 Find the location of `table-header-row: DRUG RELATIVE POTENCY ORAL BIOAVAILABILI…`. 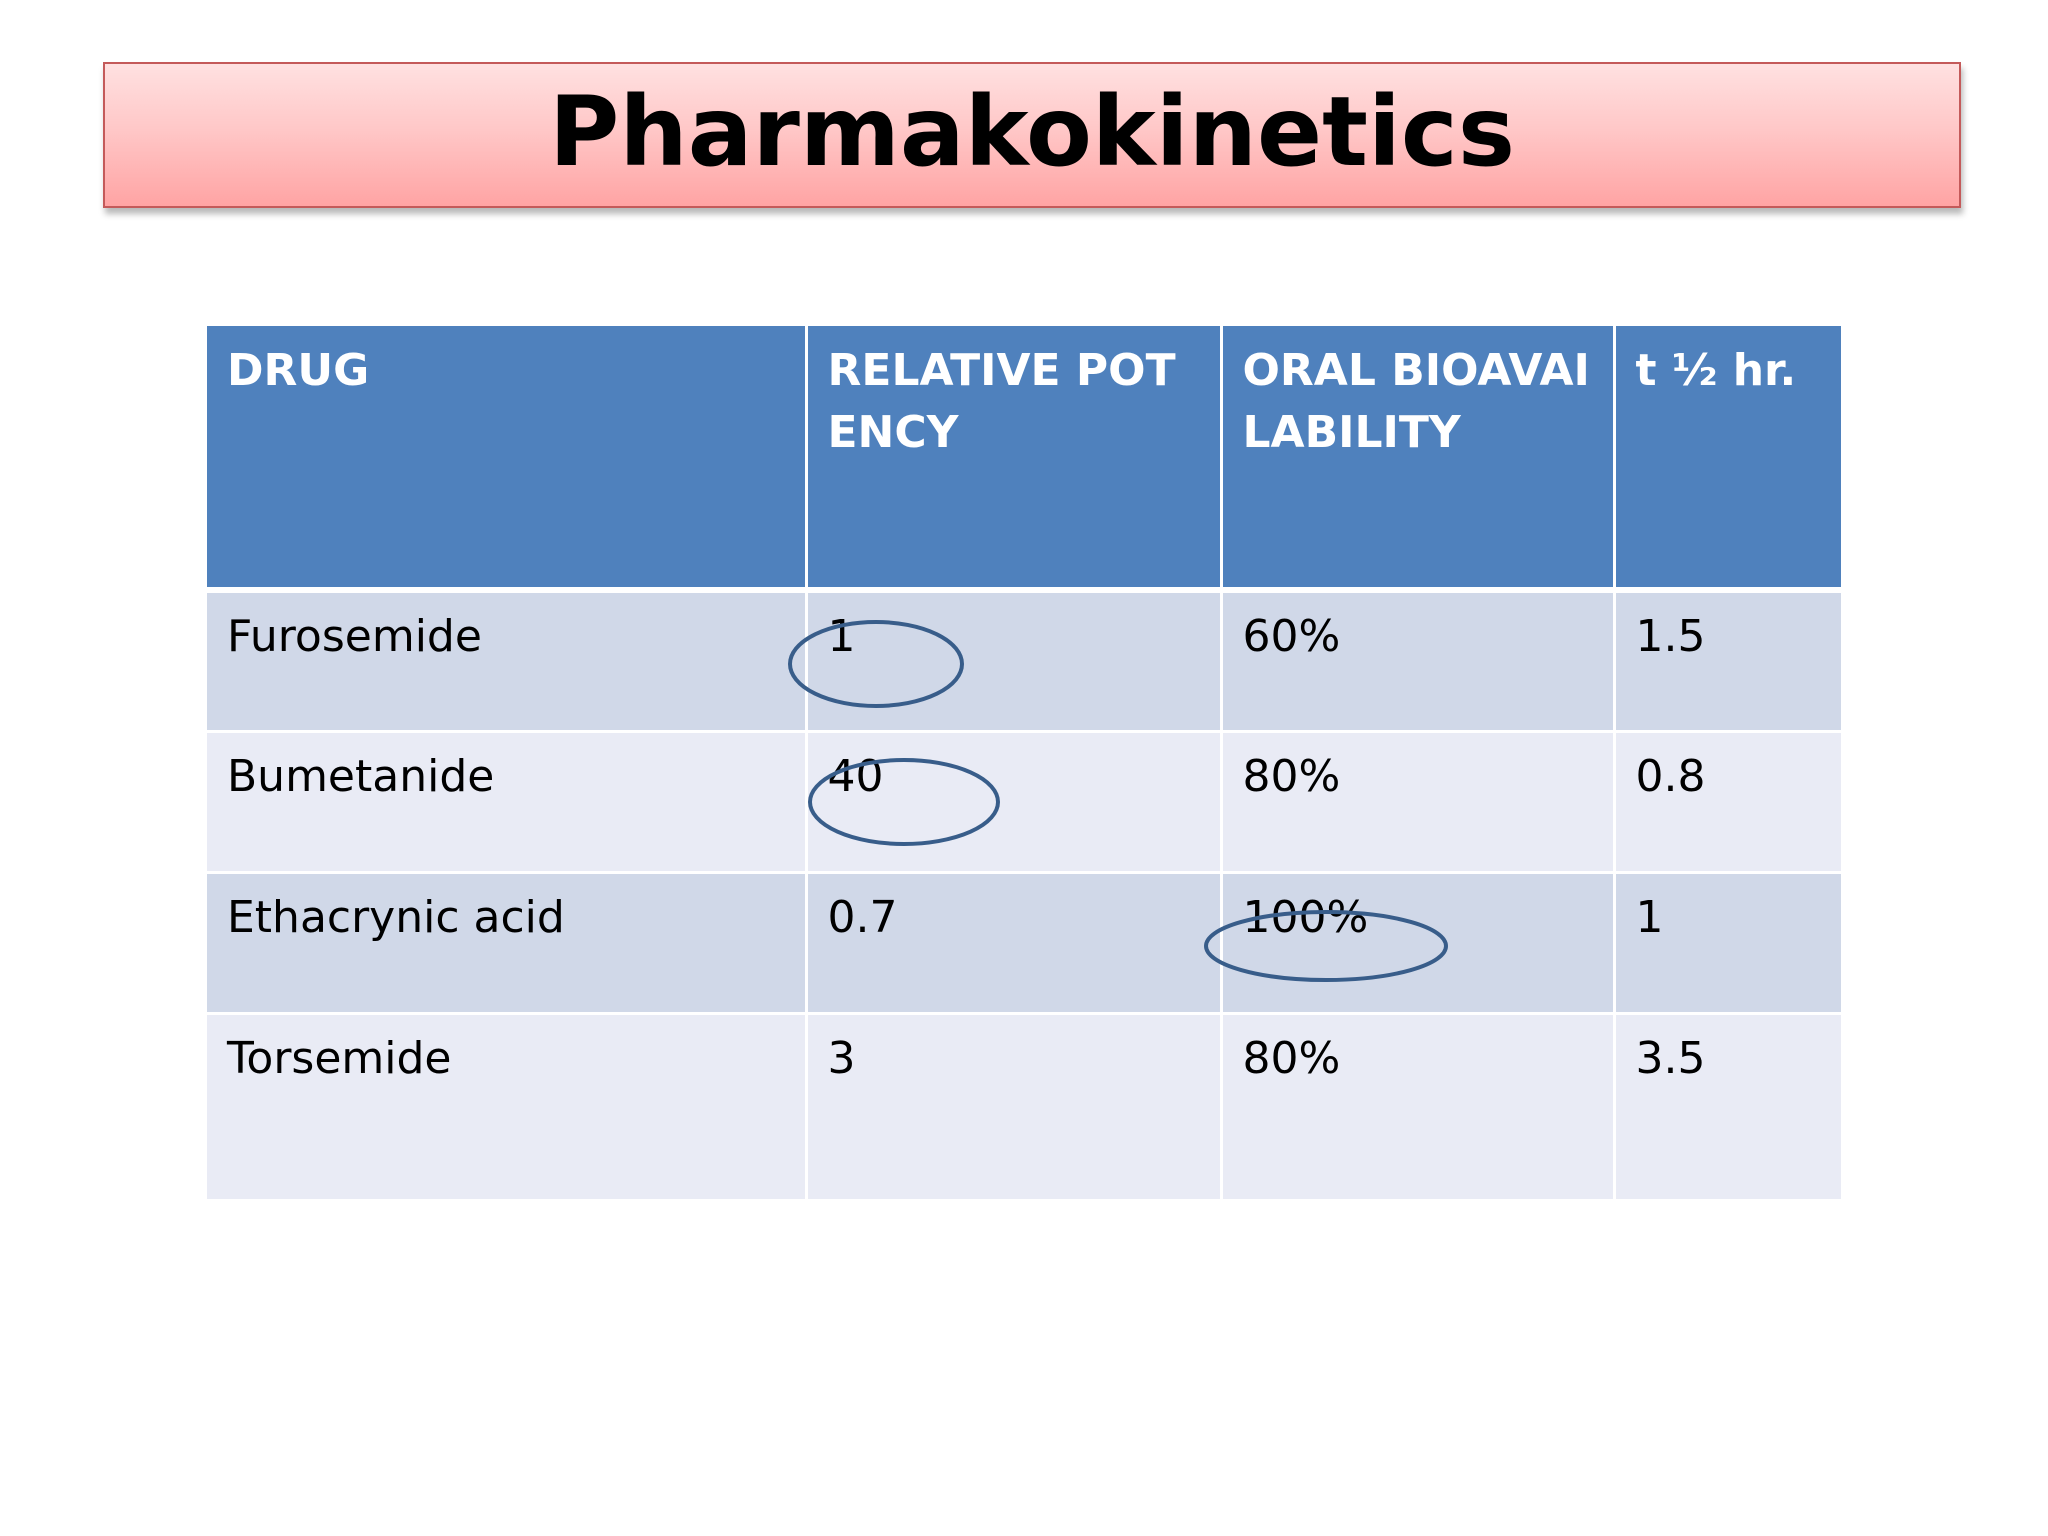

table-header-row: DRUG RELATIVE POTENCY ORAL BIOAVAILABILI… is located at coordinates (1024, 459).